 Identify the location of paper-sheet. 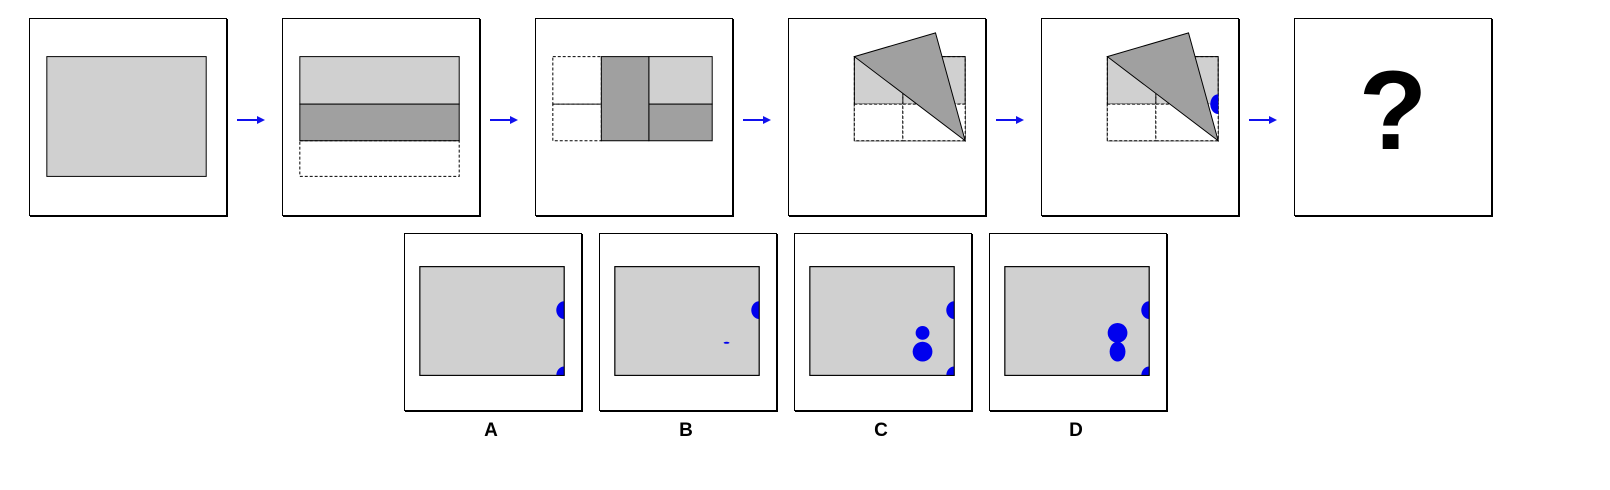
(126, 116).